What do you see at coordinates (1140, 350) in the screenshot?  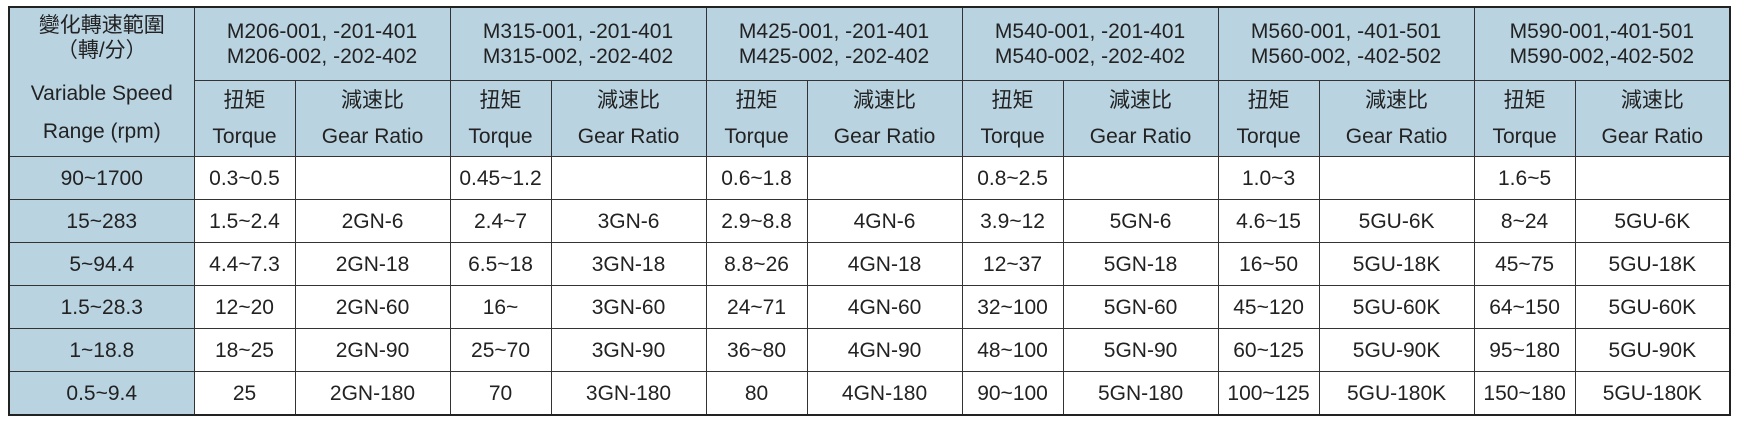 I see `gear-ratio-cell: 5GN-90` at bounding box center [1140, 350].